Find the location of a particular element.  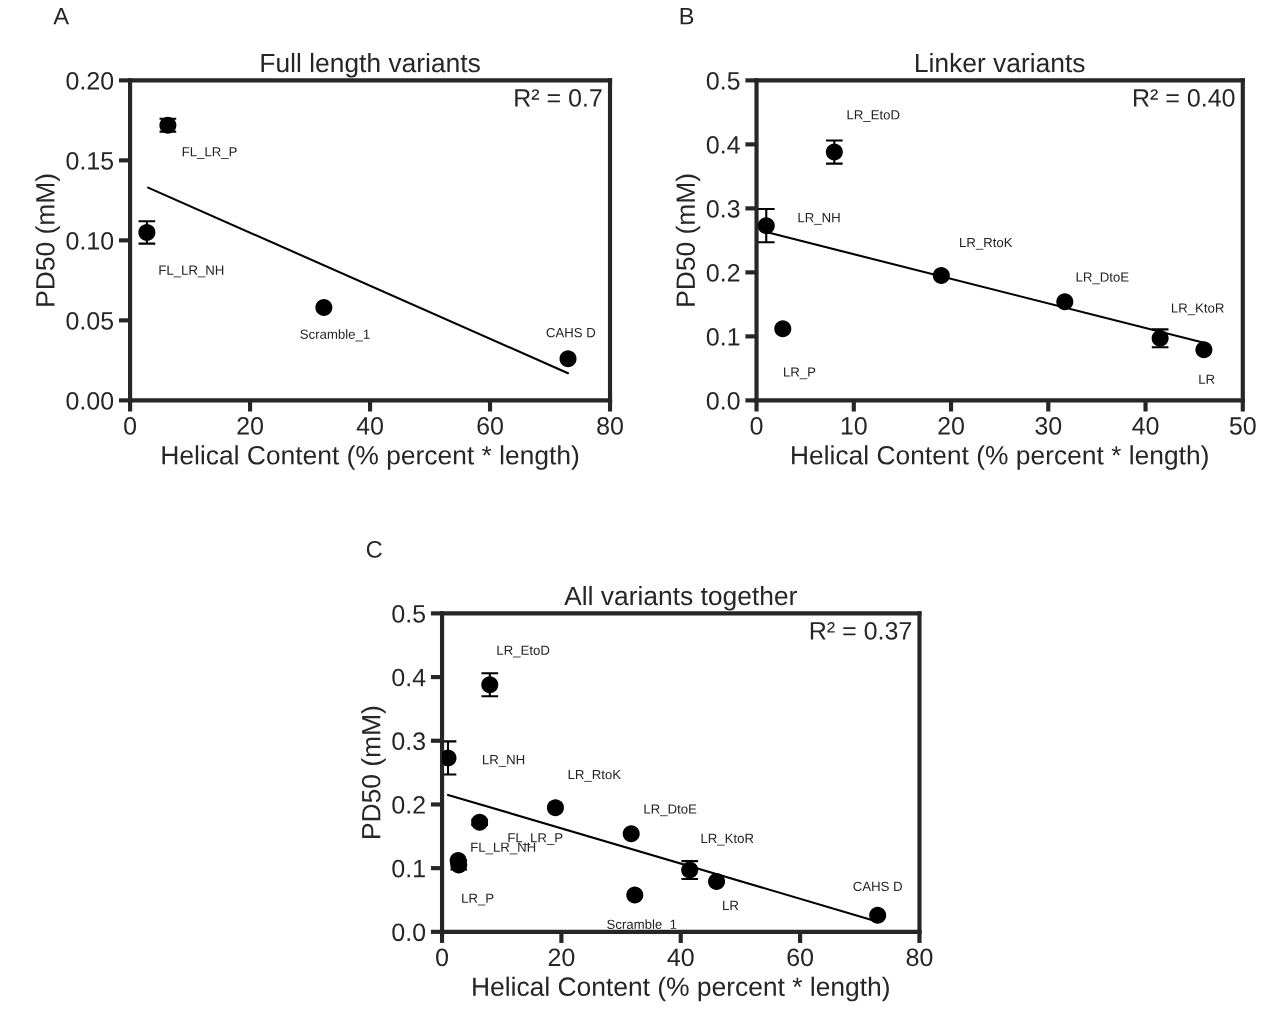

y-tick-label: 0.05 is located at coordinates (90, 320).